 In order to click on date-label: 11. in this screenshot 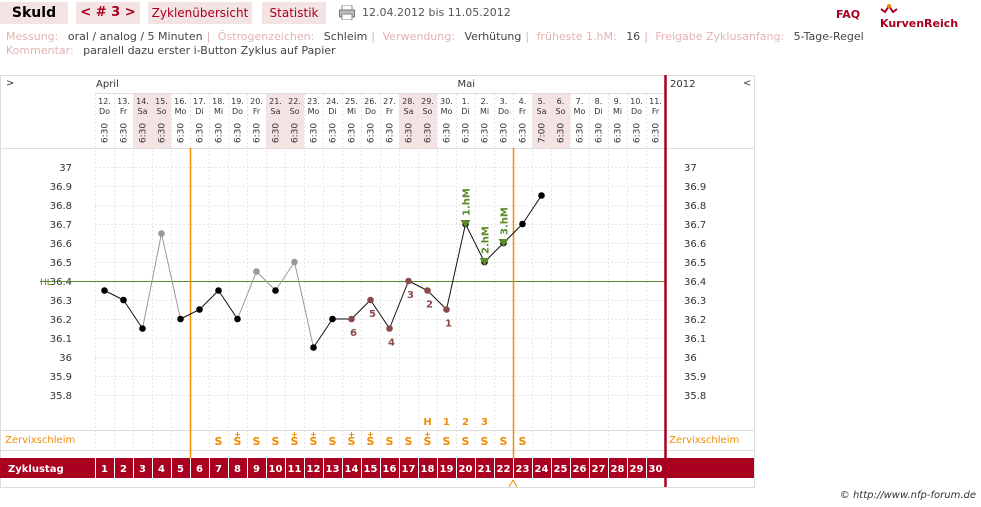, I will do `click(655, 101)`.